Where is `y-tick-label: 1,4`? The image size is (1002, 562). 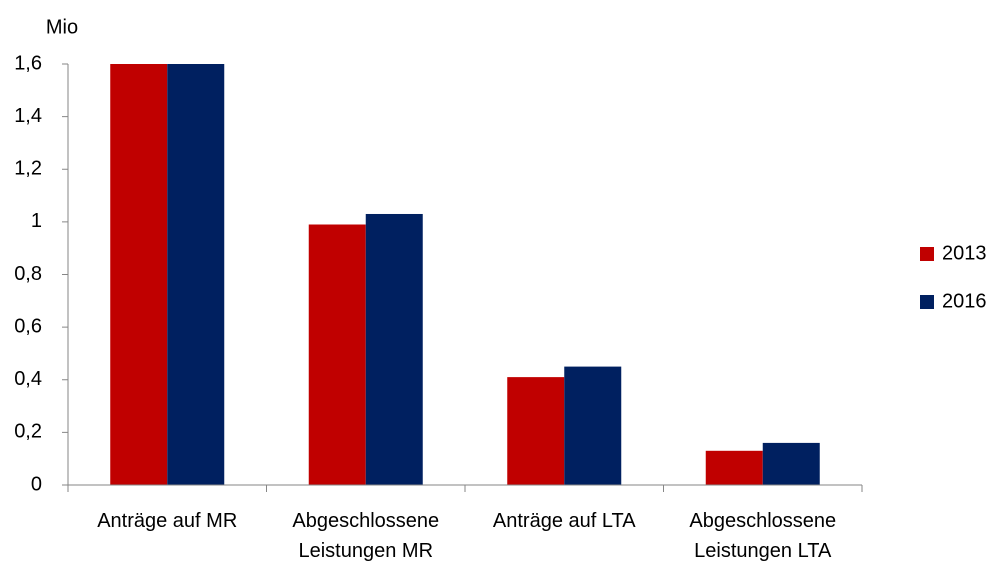
y-tick-label: 1,4 is located at coordinates (28, 116).